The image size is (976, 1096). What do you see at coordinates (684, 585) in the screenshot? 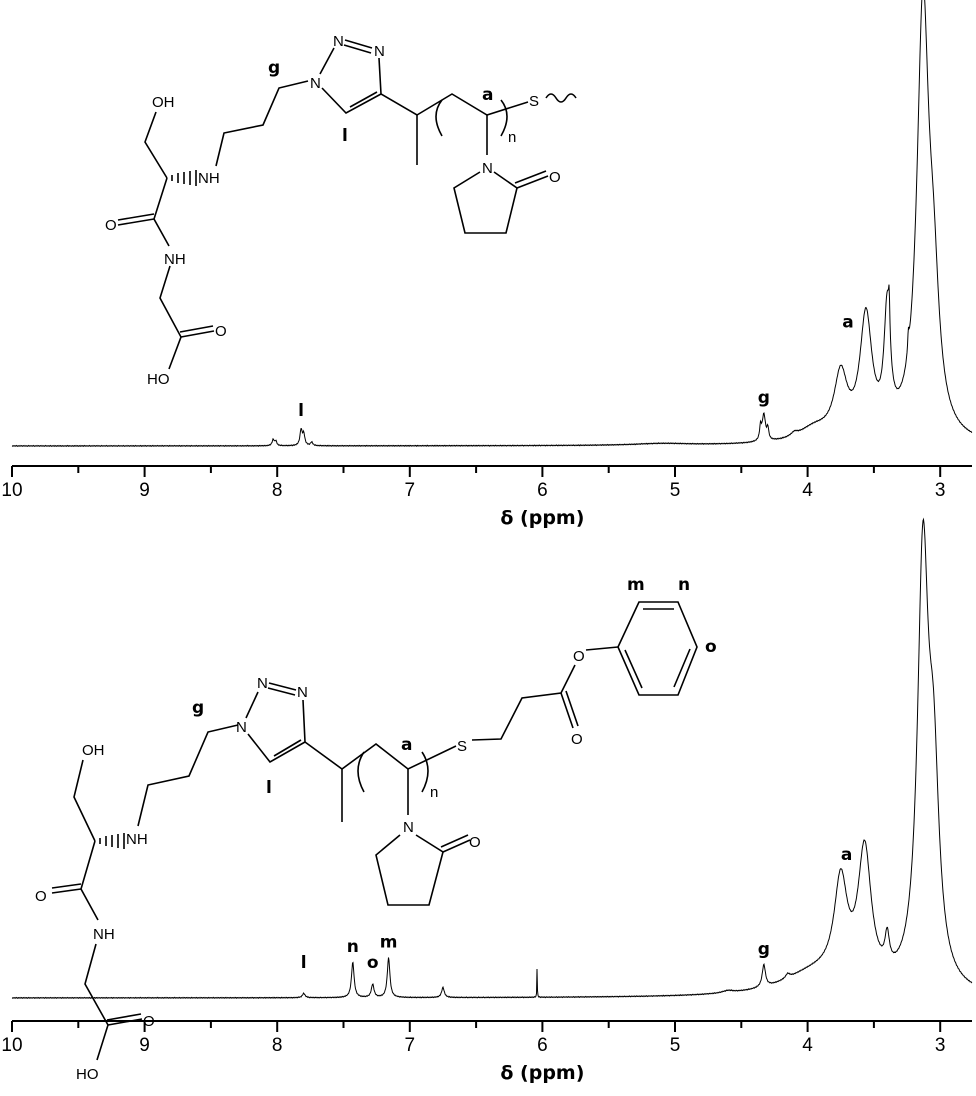
I see `proton-label: n` at bounding box center [684, 585].